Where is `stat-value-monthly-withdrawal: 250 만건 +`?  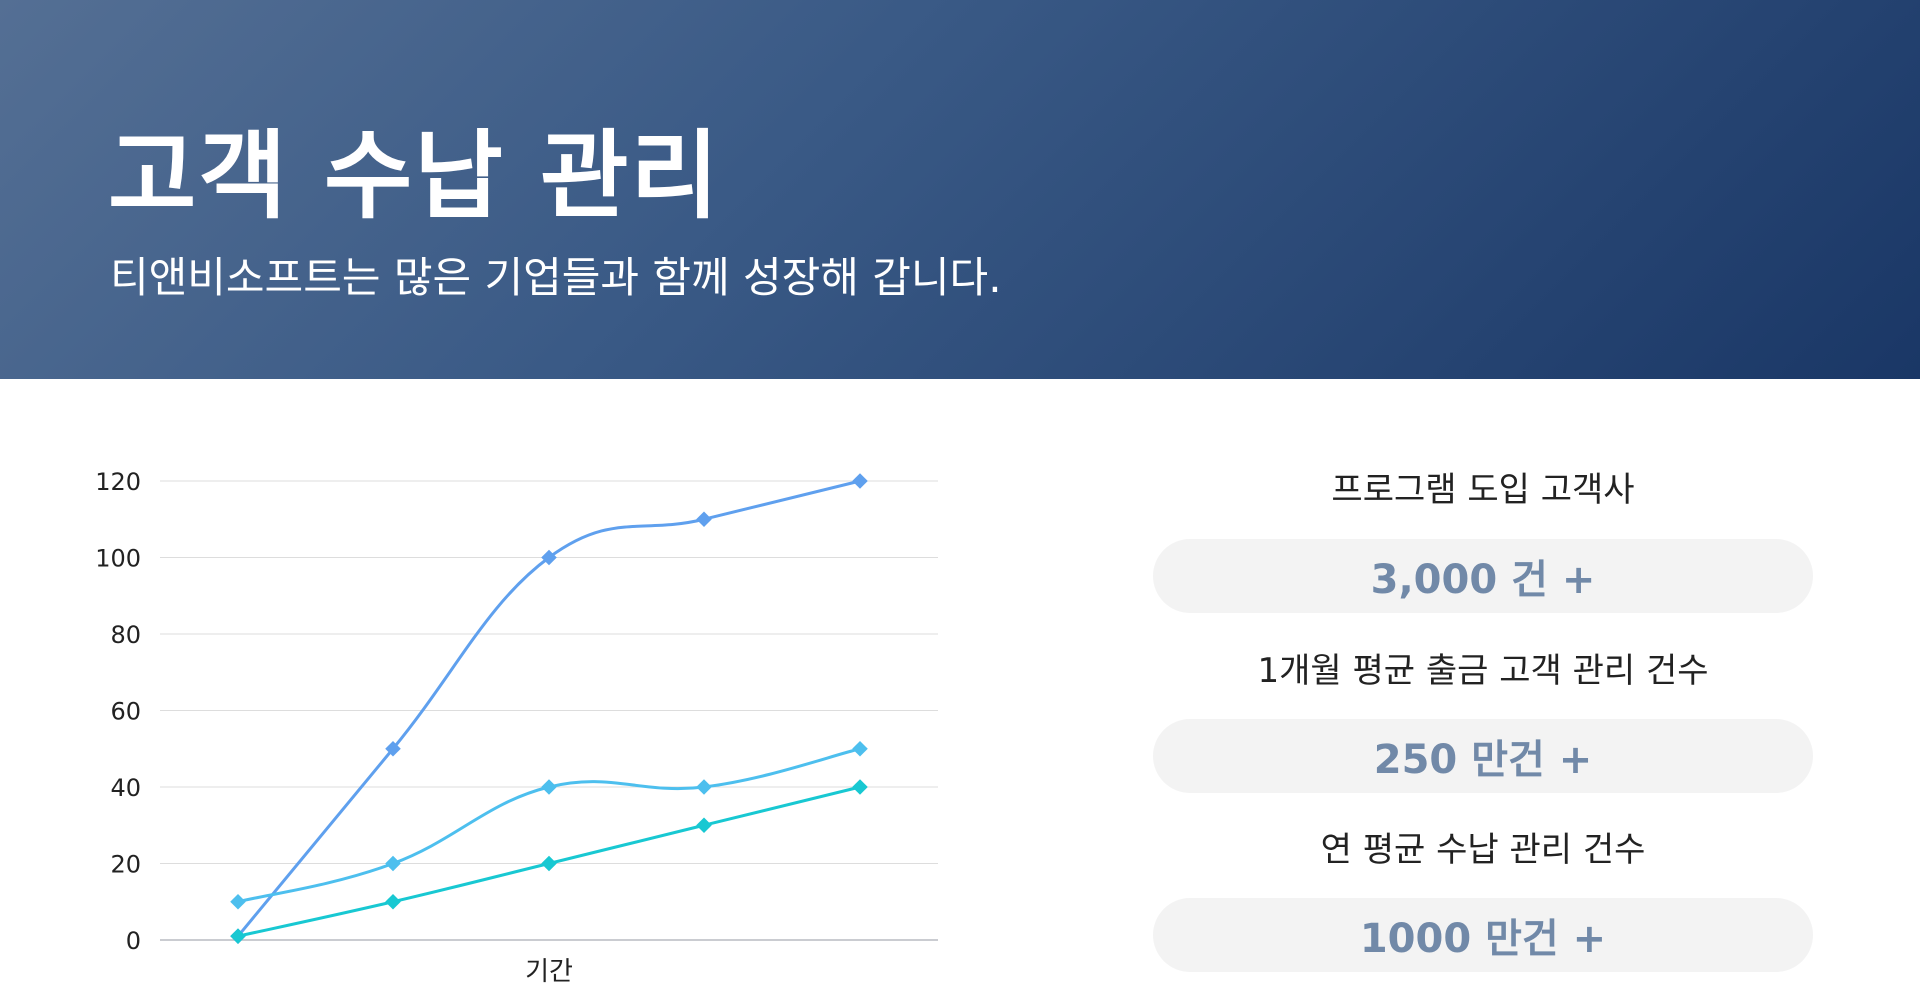
stat-value-monthly-withdrawal: 250 만건 + is located at coordinates (1483, 756).